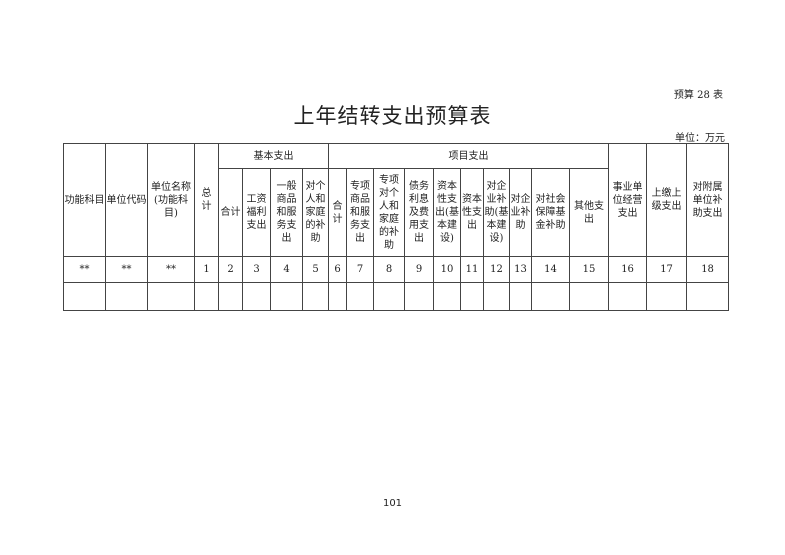 Image resolution: width=785 pixels, height=555 pixels. I want to click on header-cell: 对个 人和 家庭 的补 助, so click(315, 212).